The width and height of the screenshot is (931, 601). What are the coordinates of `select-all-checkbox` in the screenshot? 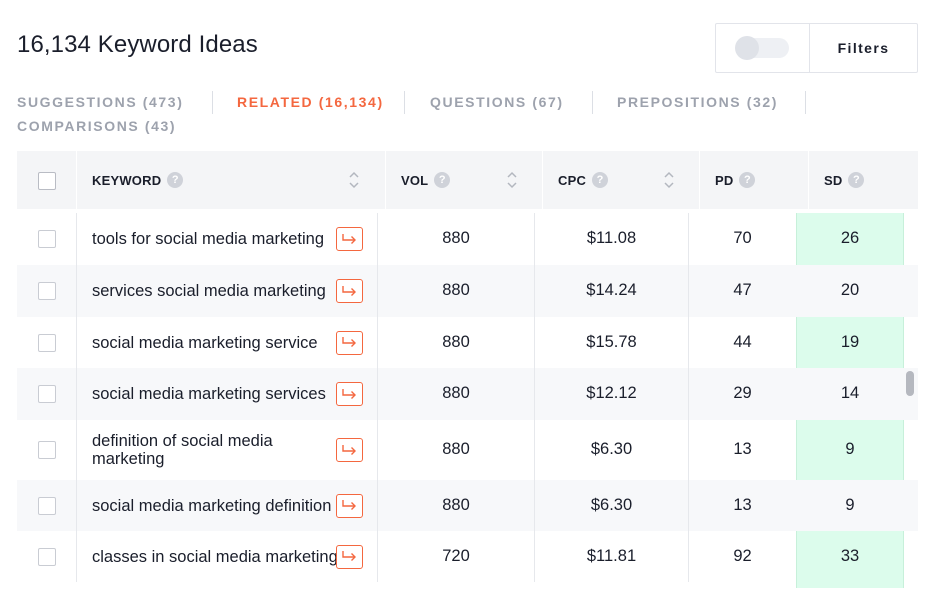 It's located at (47, 181).